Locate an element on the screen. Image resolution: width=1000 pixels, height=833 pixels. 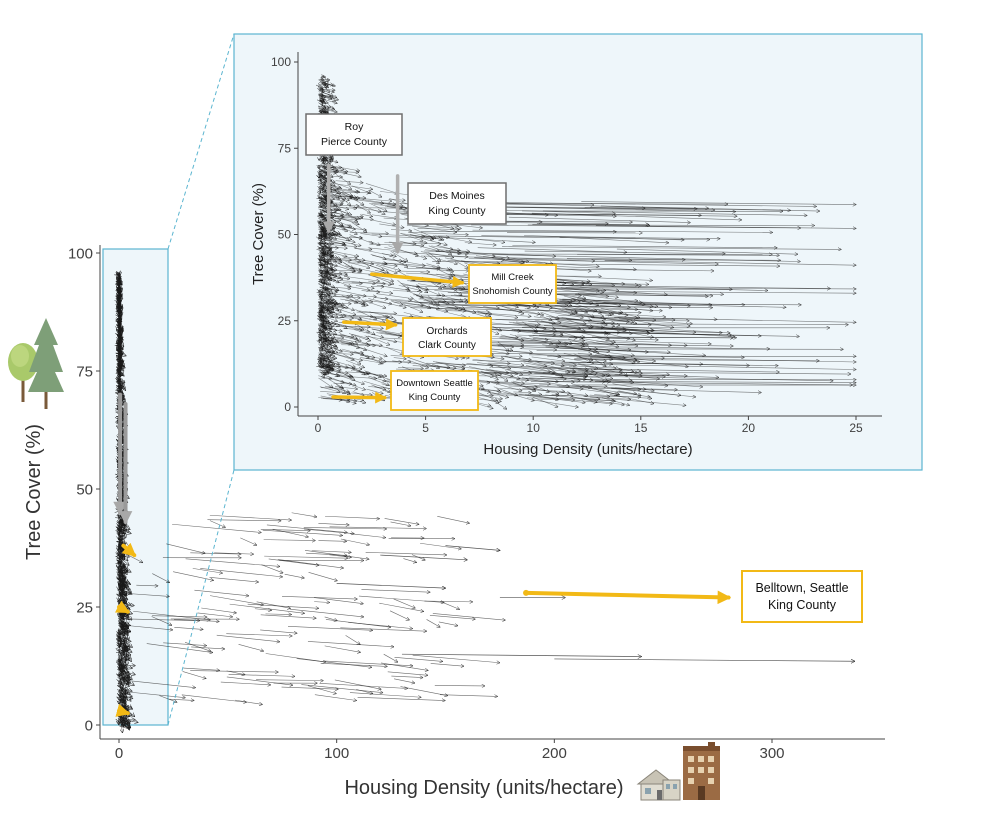
y-tick-label: 25 is located at coordinates (285, 321).